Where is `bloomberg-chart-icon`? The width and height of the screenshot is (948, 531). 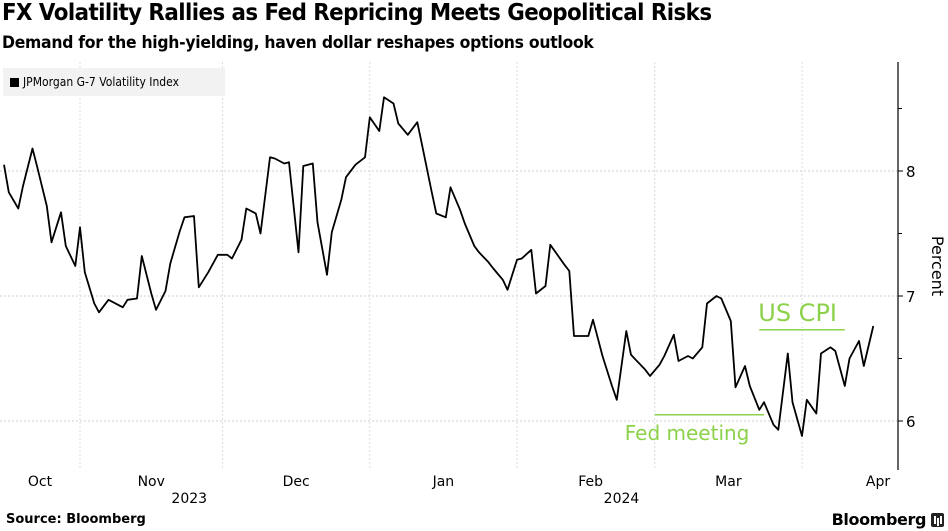 bloomberg-chart-icon is located at coordinates (937, 520).